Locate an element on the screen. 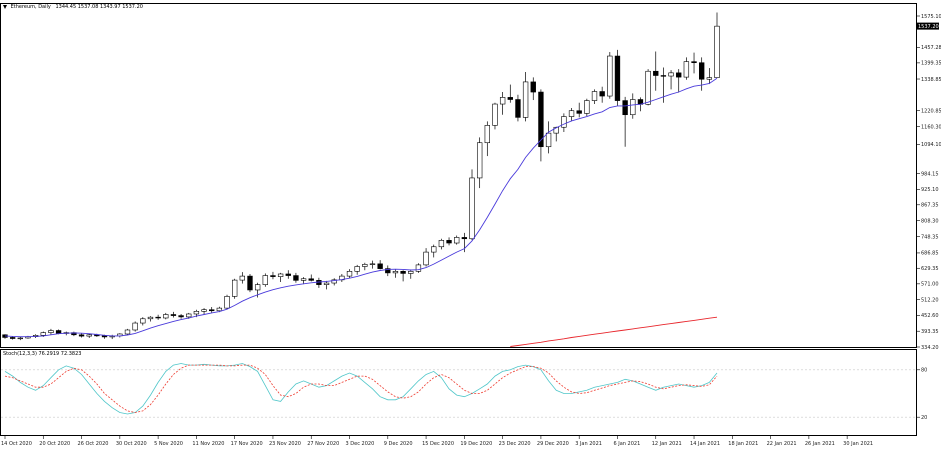  x-axis-tick-label: 5 Nov 2020 is located at coordinates (168, 444).